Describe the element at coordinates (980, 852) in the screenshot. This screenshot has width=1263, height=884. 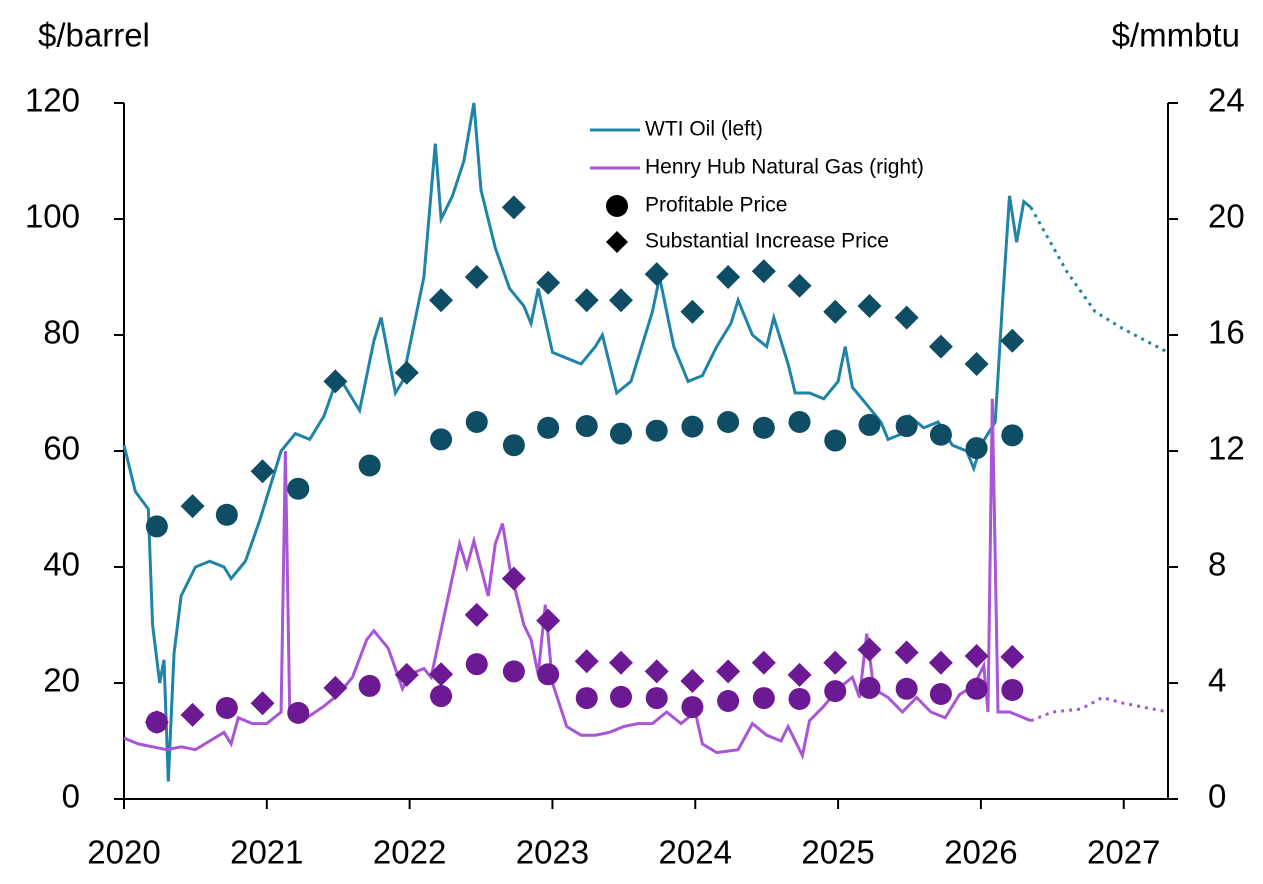
I see `x-tick-label: 2026` at that location.